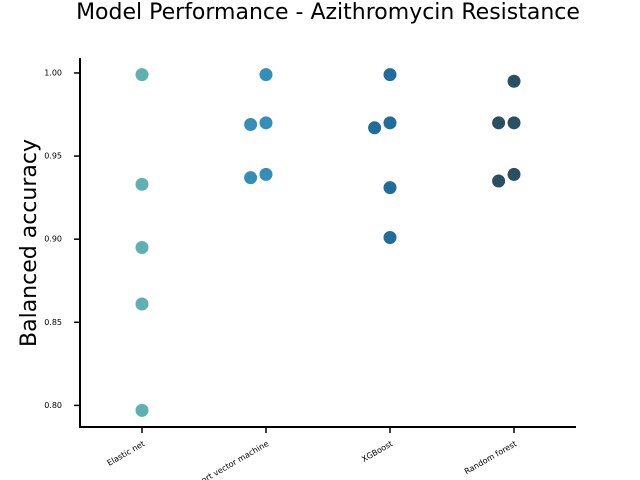 Image resolution: width=640 pixels, height=480 pixels. Describe the element at coordinates (53, 405) in the screenshot. I see `y-tick-label: 0.80` at that location.